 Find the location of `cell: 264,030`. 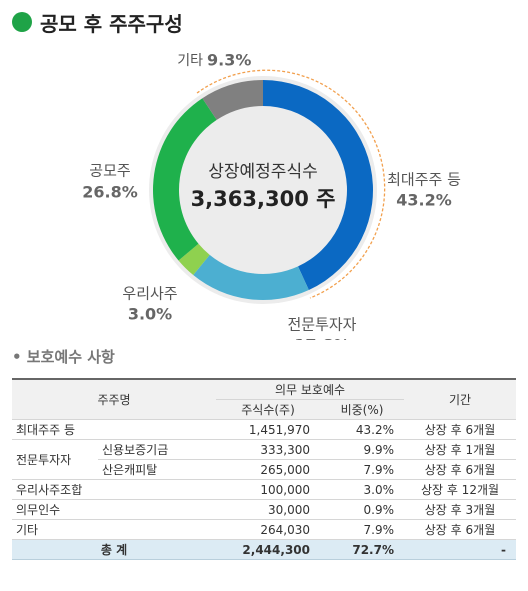

cell: 264,030 is located at coordinates (268, 529).